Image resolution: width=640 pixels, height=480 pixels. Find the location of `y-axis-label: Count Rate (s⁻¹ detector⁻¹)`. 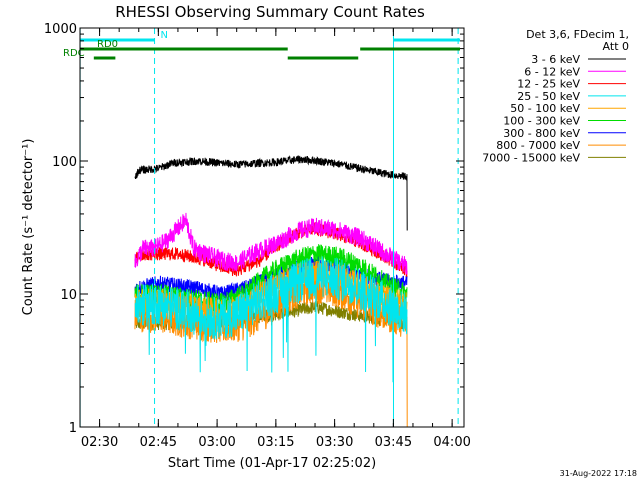

y-axis-label: Count Rate (s⁻¹ detector⁻¹) is located at coordinates (28, 227).